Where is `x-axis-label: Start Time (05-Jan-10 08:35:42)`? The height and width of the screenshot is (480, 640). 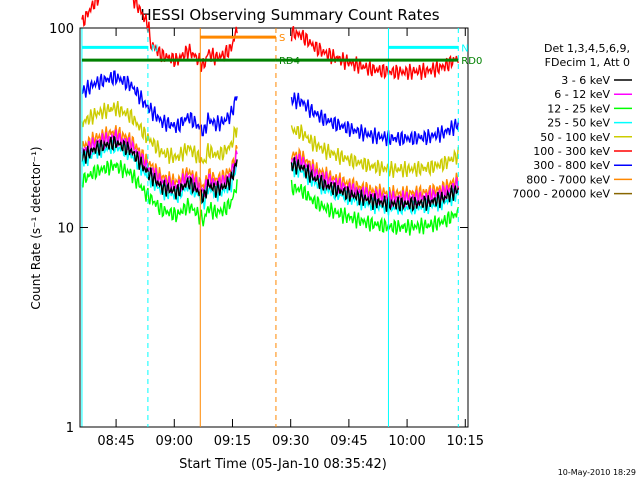 x-axis-label: Start Time (05-Jan-10 08:35:42) is located at coordinates (283, 464).